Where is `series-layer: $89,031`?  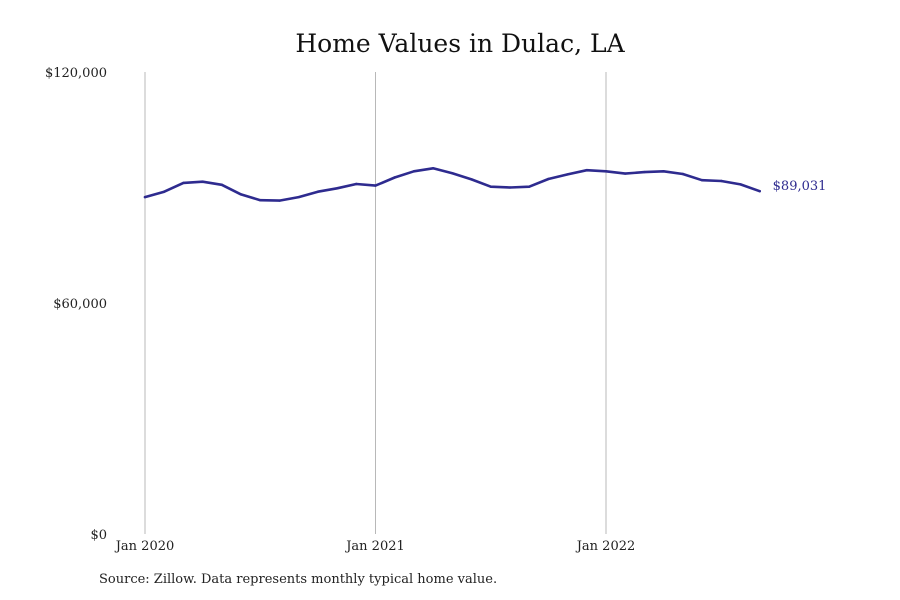
series-layer: $89,031 is located at coordinates (485, 184).